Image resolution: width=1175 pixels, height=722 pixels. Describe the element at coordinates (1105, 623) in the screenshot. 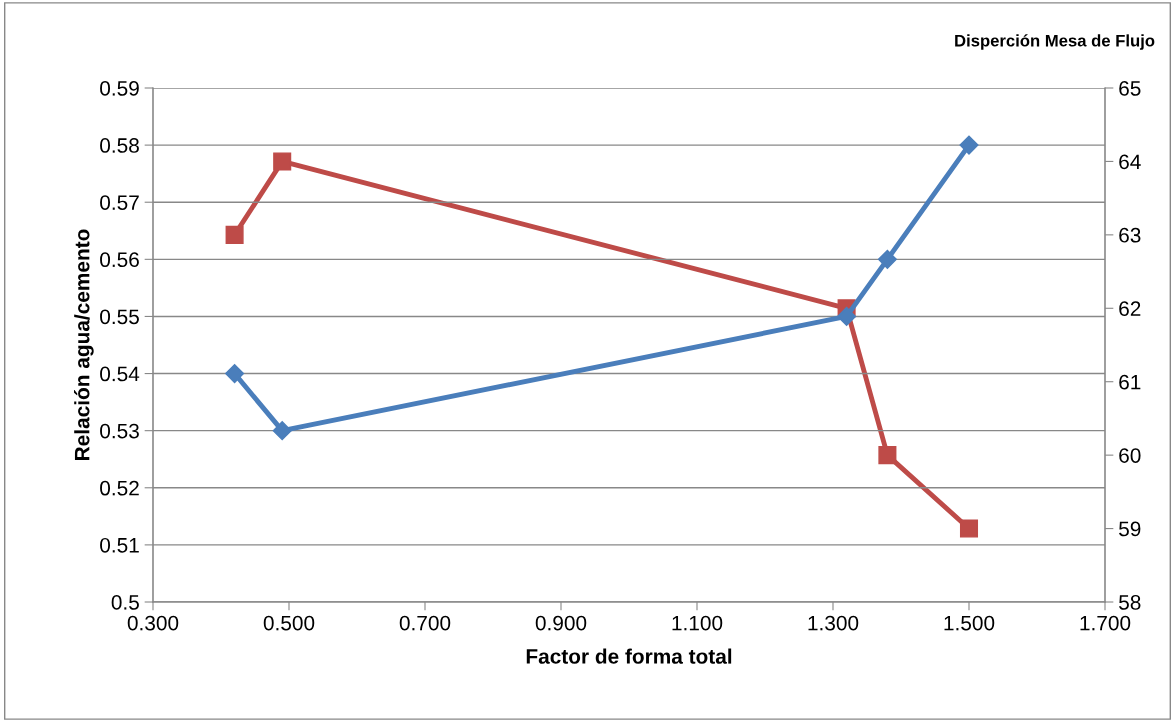

I see `x-tick-label: 1.700` at that location.